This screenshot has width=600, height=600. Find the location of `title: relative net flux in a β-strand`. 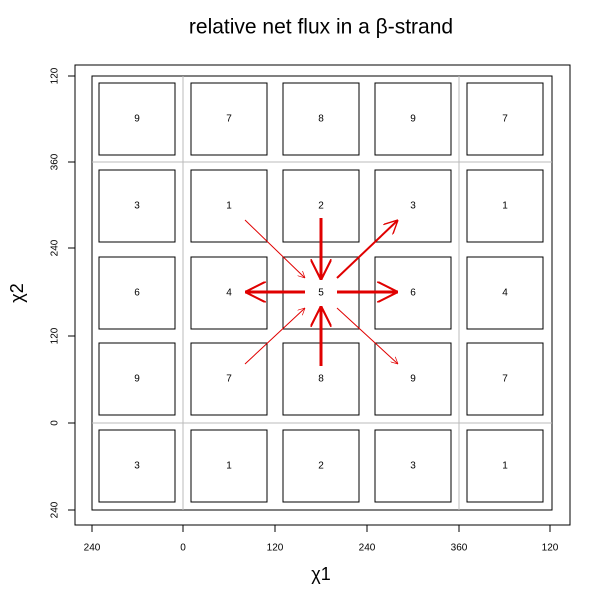

title: relative net flux in a β-strand is located at coordinates (321, 27).